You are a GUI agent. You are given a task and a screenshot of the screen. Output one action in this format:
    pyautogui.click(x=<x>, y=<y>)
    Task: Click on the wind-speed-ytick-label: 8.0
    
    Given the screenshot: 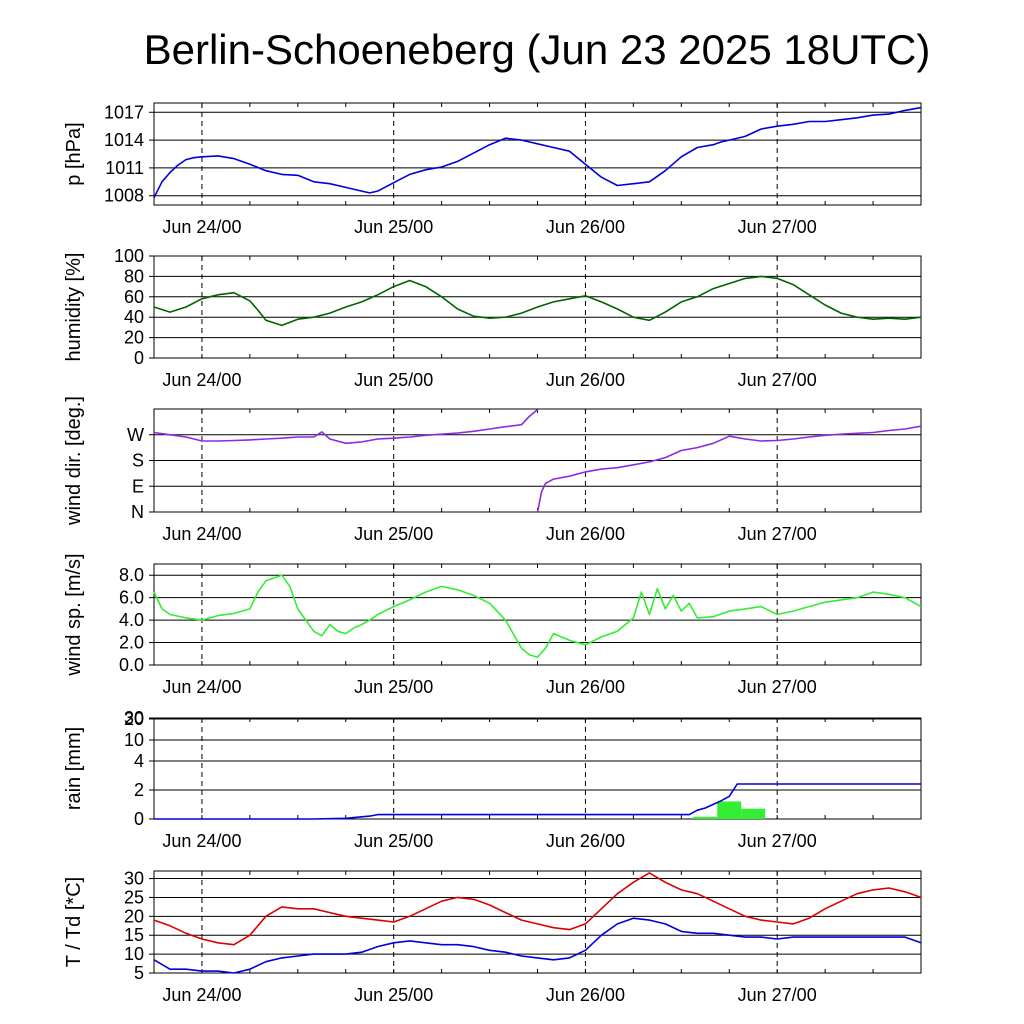 What is the action you would take?
    pyautogui.click(x=131, y=575)
    